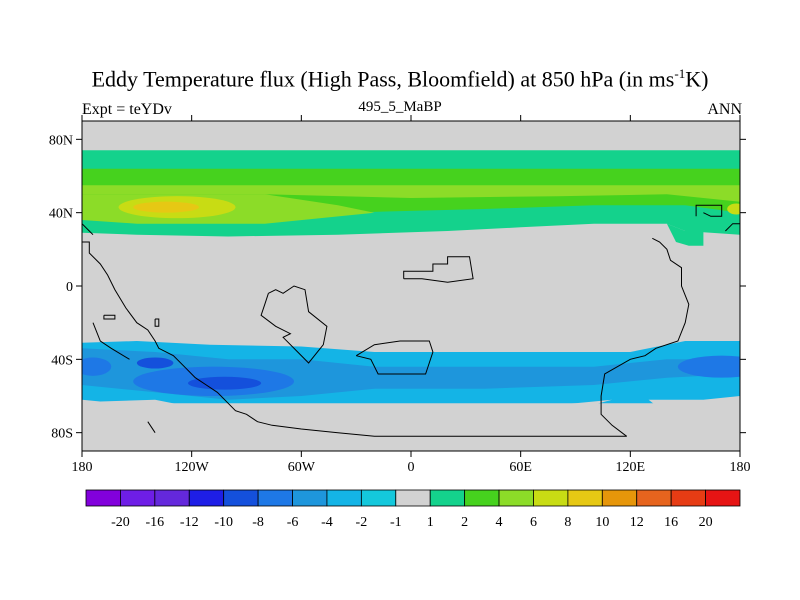 The image size is (800, 600). What do you see at coordinates (671, 522) in the screenshot?
I see `colorbar-label: 16` at bounding box center [671, 522].